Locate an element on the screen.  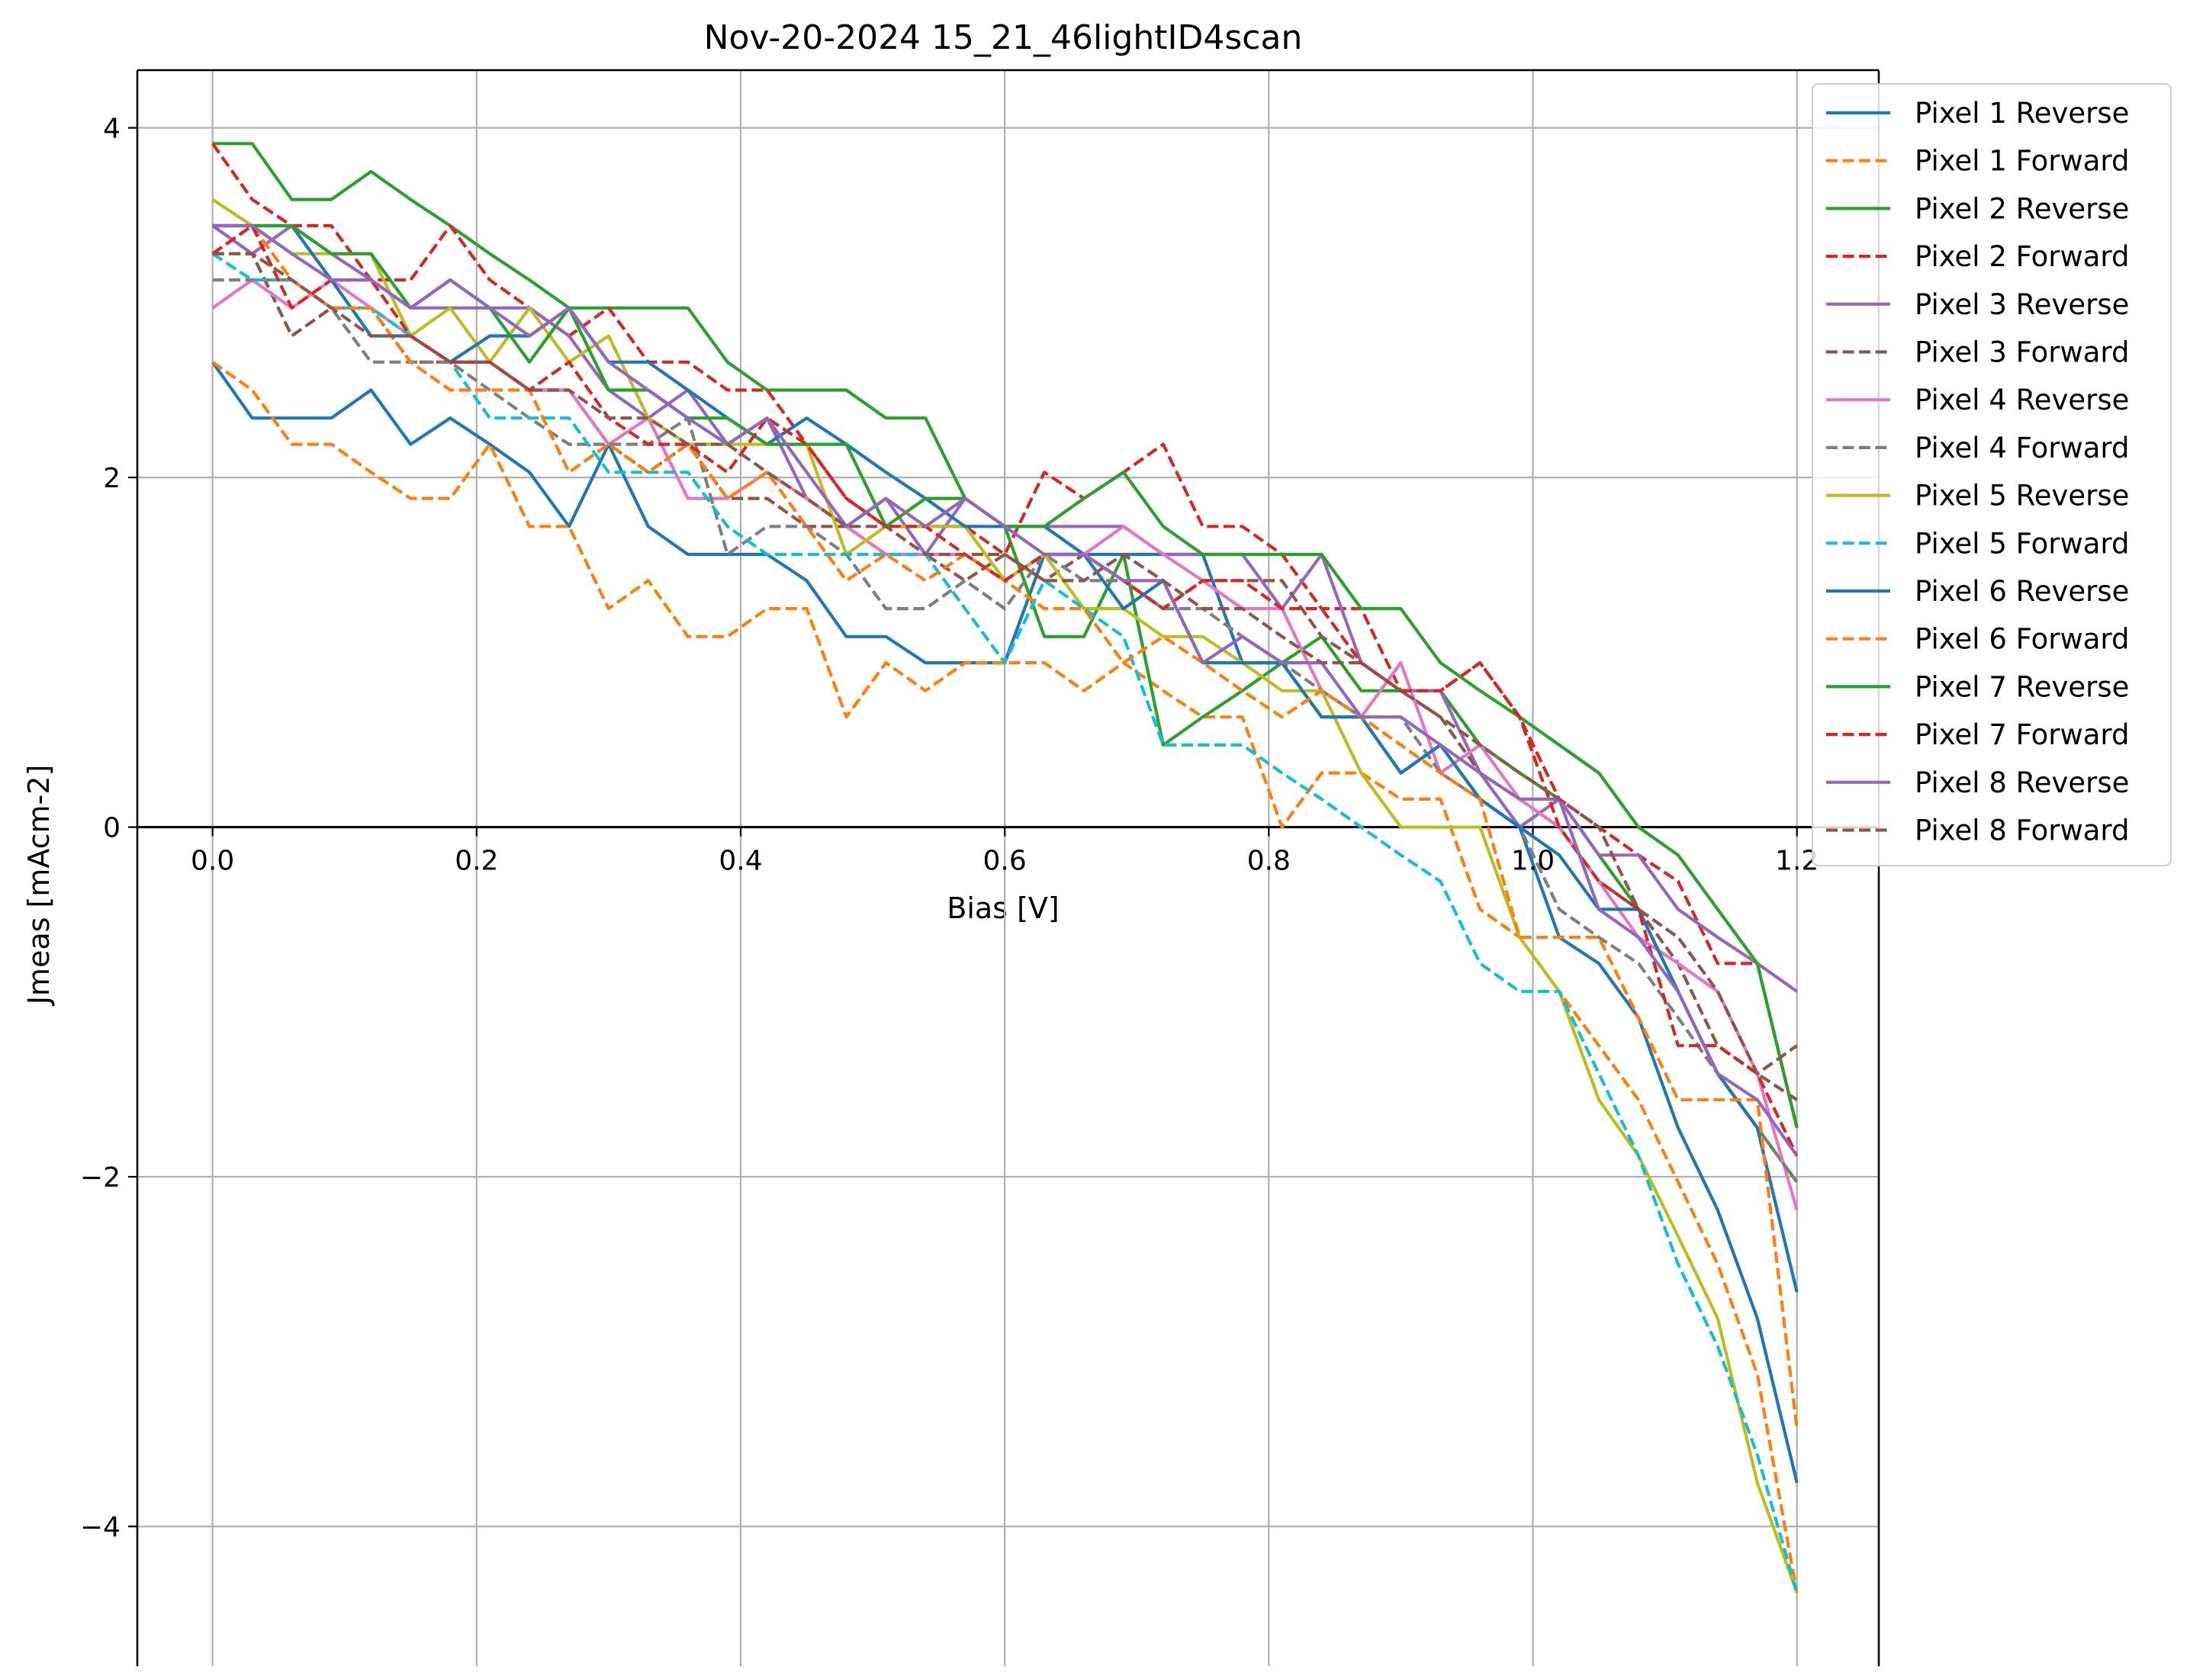
y-axis-label: Jmeas [mAcm-2] is located at coordinates (39, 886).